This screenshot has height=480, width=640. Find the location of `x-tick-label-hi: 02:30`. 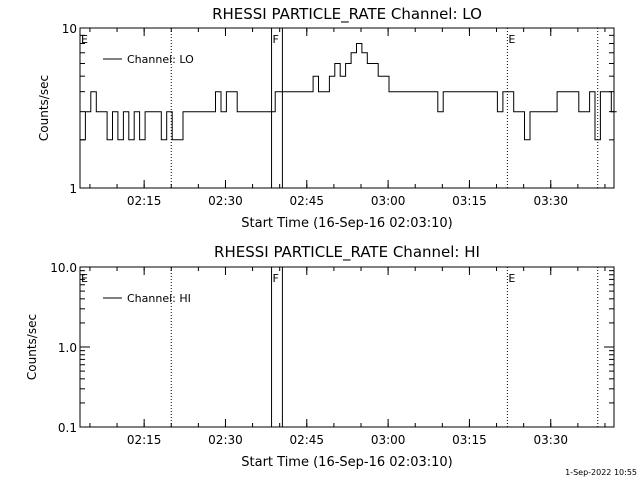

x-tick-label-hi: 02:30 is located at coordinates (225, 440).